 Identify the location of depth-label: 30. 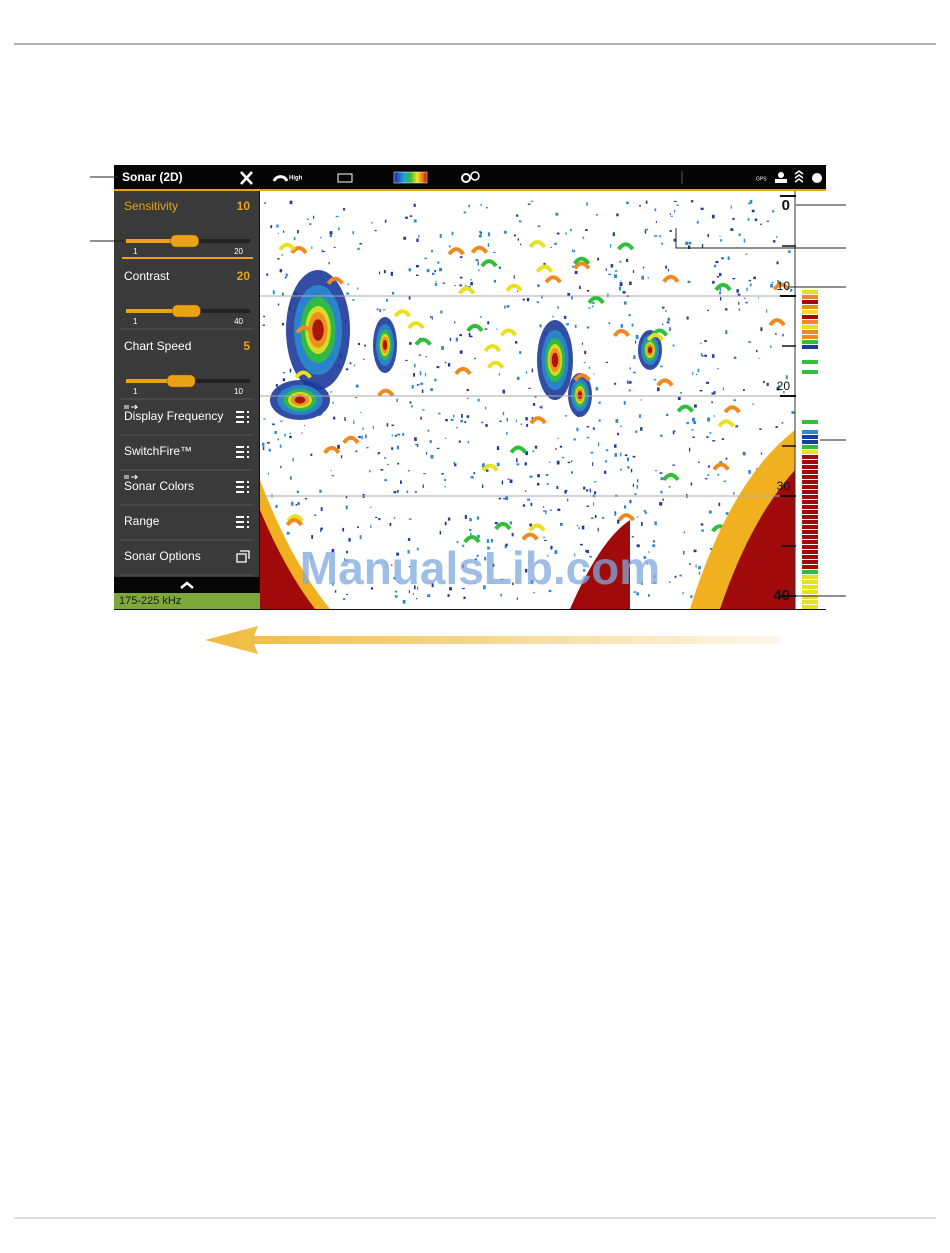
(784, 486).